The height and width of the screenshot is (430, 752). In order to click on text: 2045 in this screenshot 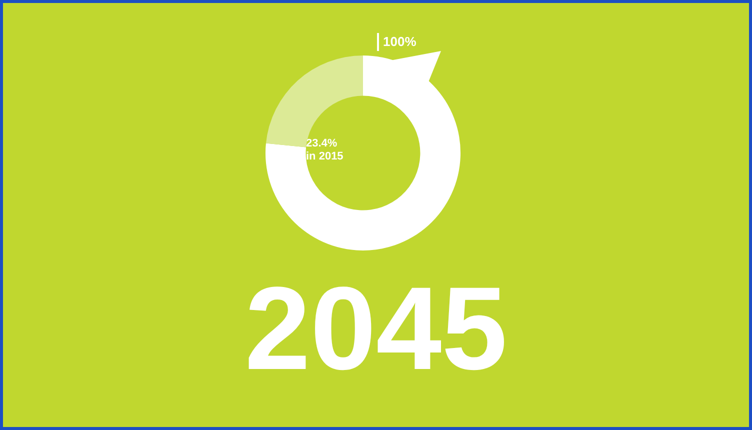, I will do `click(376, 329)`.